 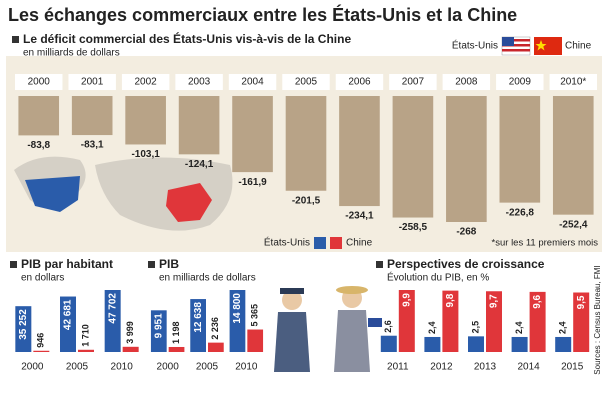 What do you see at coordinates (306, 200) in the screenshot?
I see `value-label: -201,5` at bounding box center [306, 200].